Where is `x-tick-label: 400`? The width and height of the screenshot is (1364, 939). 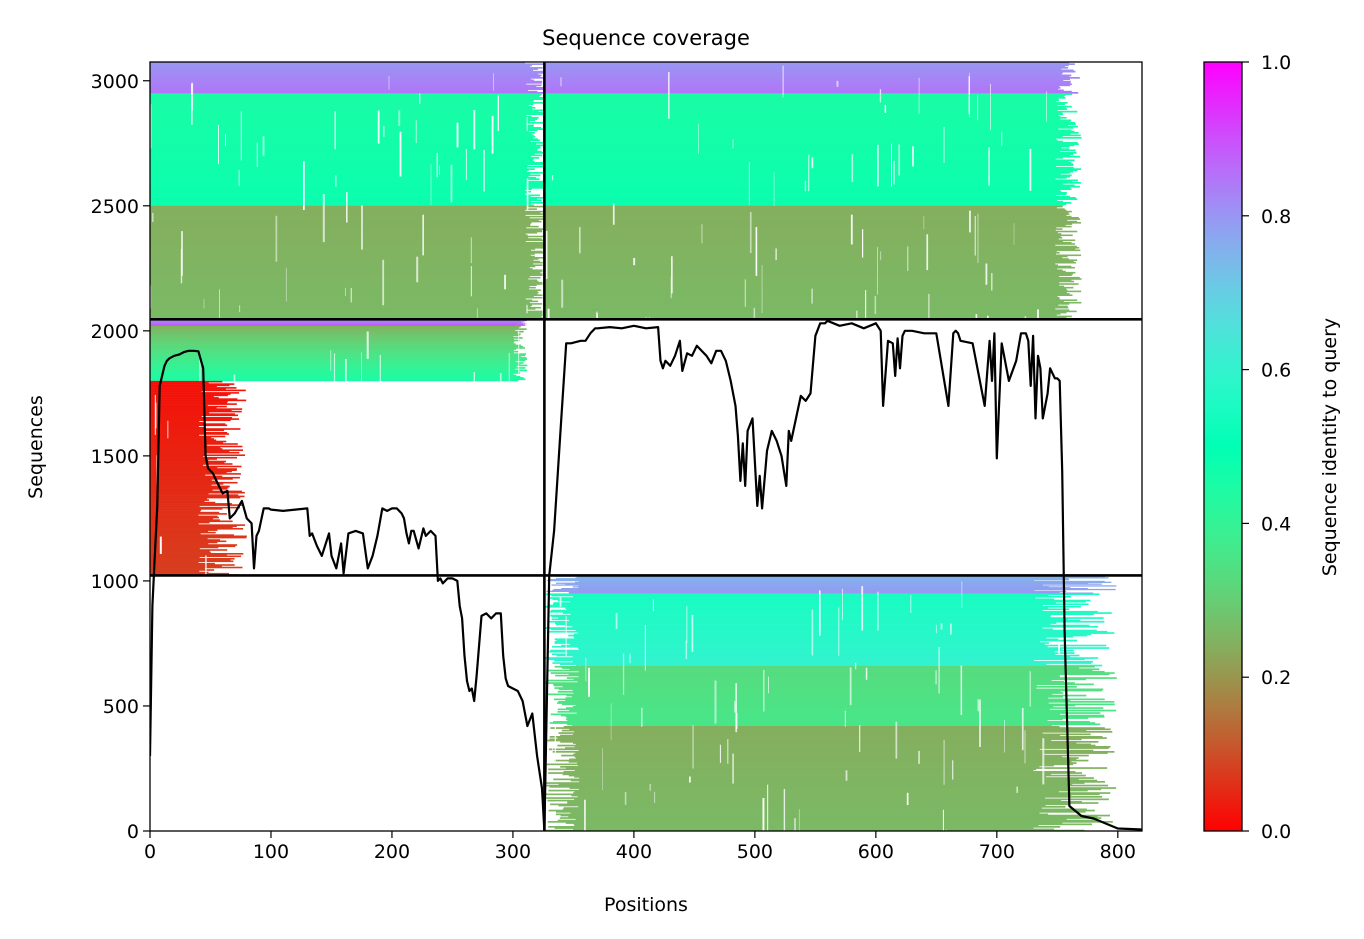 x-tick-label: 400 is located at coordinates (634, 852).